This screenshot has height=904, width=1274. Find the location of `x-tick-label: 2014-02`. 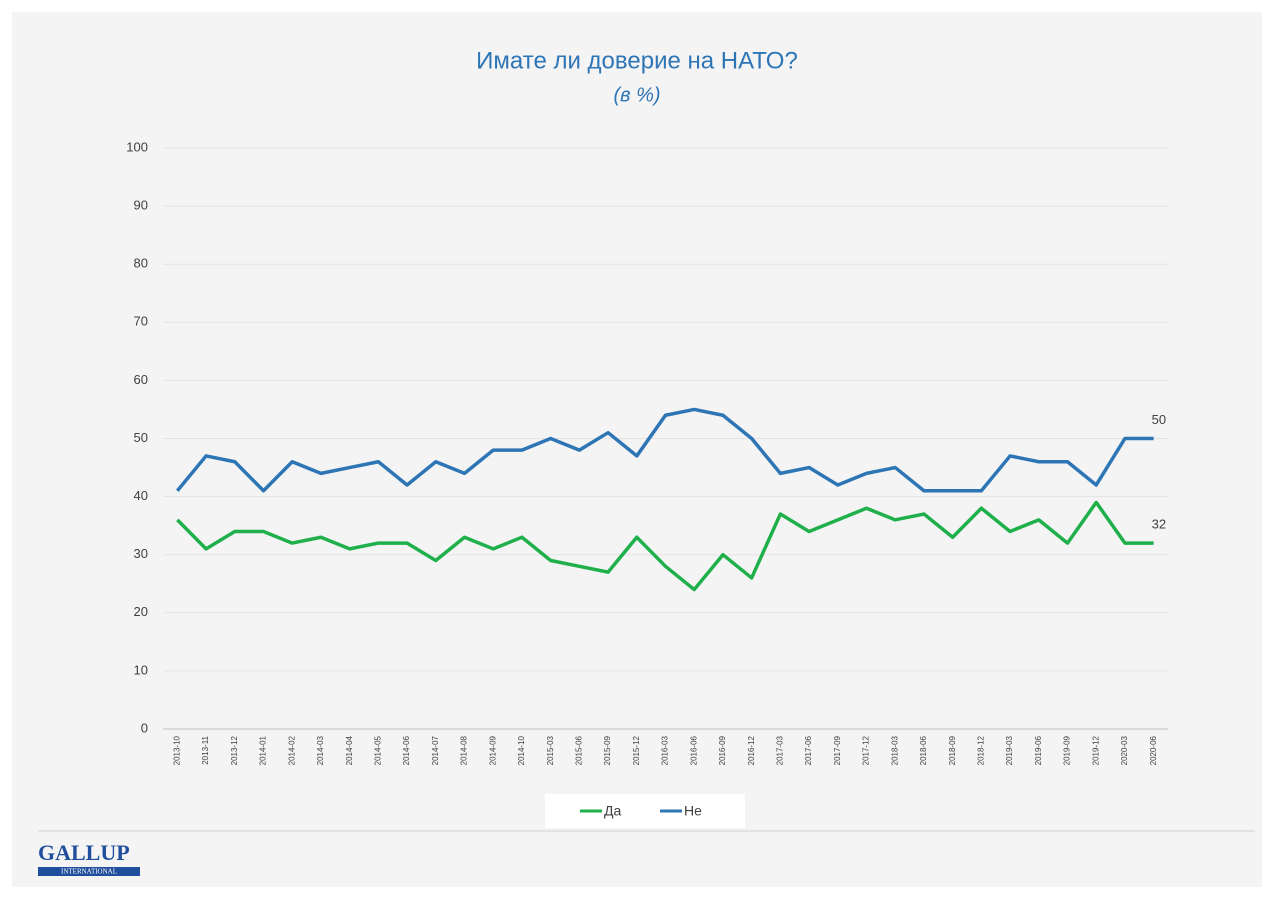

x-tick-label: 2014-02 is located at coordinates (291, 750).